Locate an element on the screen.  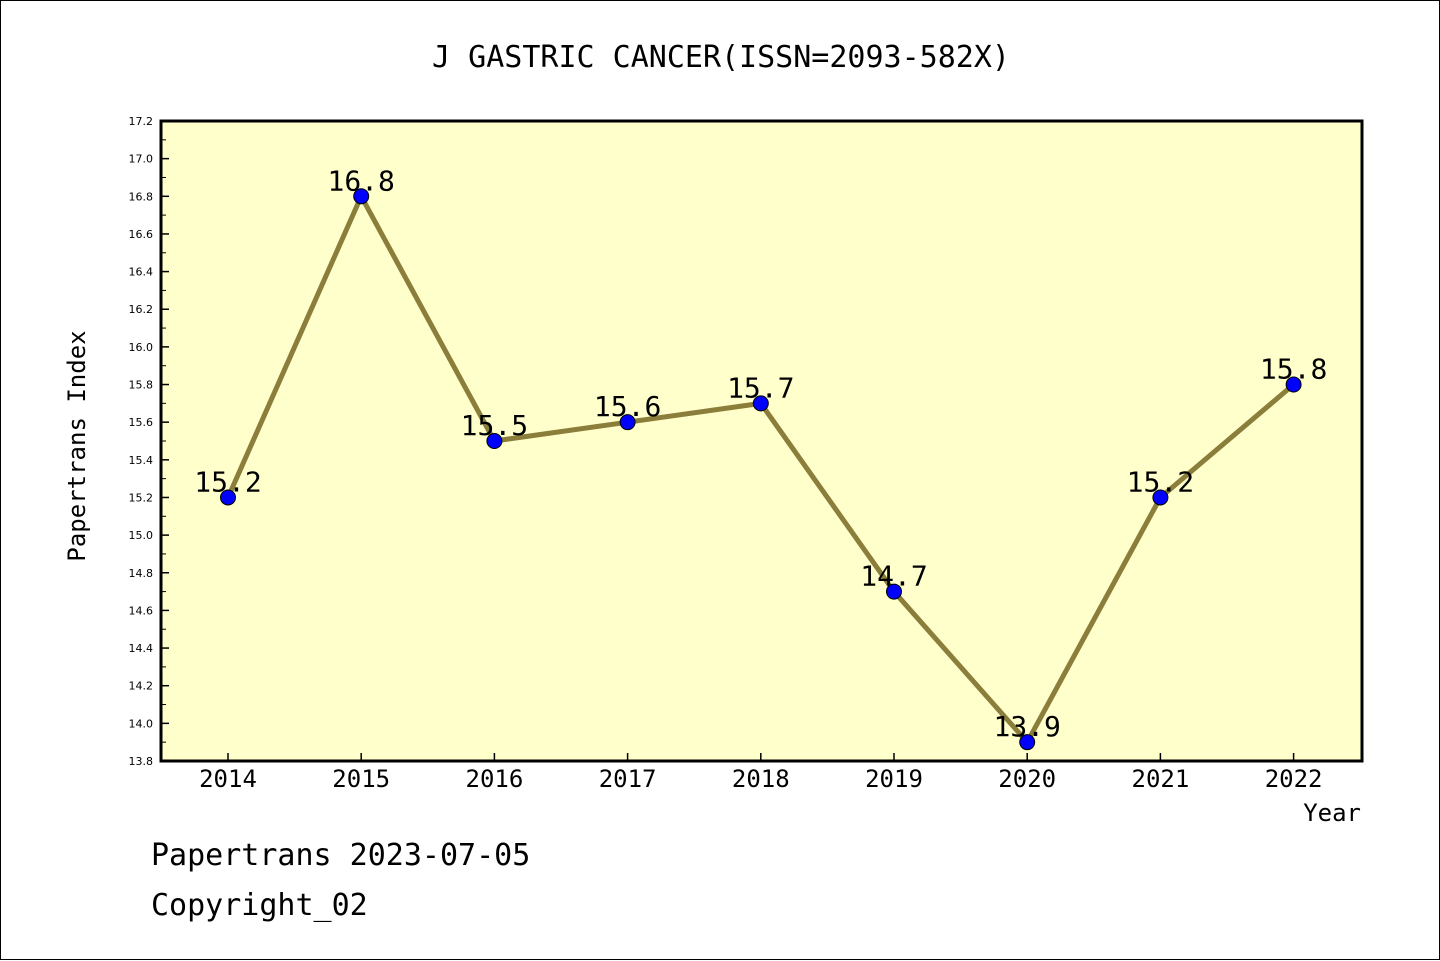
y-tick-label: 17.0 is located at coordinates (141, 159).